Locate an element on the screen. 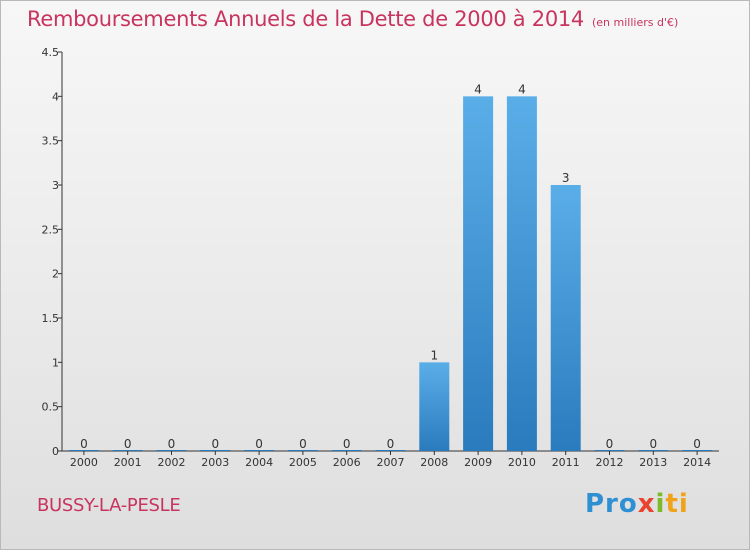  unit-note: (en milliers d'€) is located at coordinates (635, 22).